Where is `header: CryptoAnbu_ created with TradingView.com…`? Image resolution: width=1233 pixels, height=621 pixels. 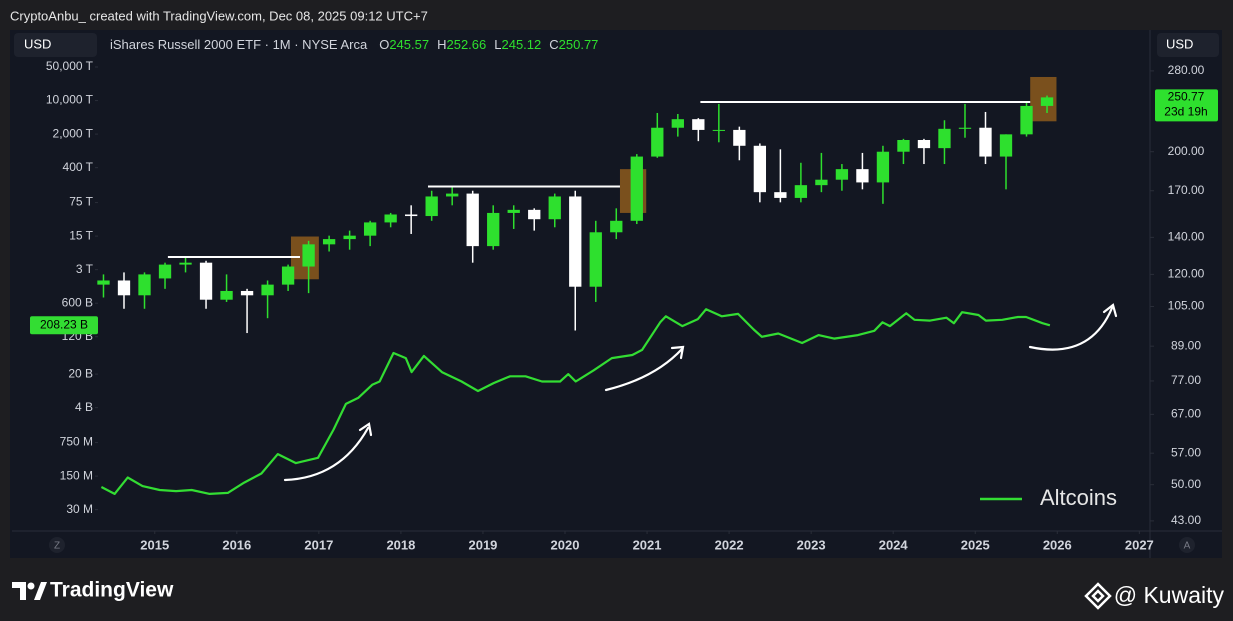
header: CryptoAnbu_ created with TradingView.com… is located at coordinates (219, 15).